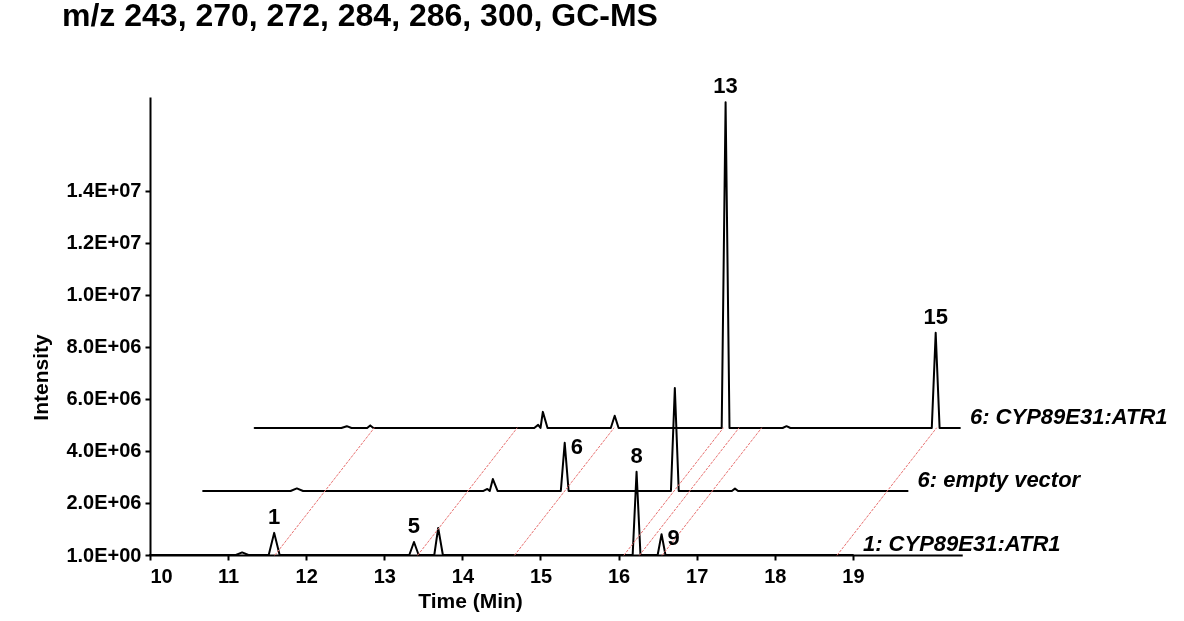 The height and width of the screenshot is (621, 1184). I want to click on y-tick-label: 8.0E+06, so click(104, 346).